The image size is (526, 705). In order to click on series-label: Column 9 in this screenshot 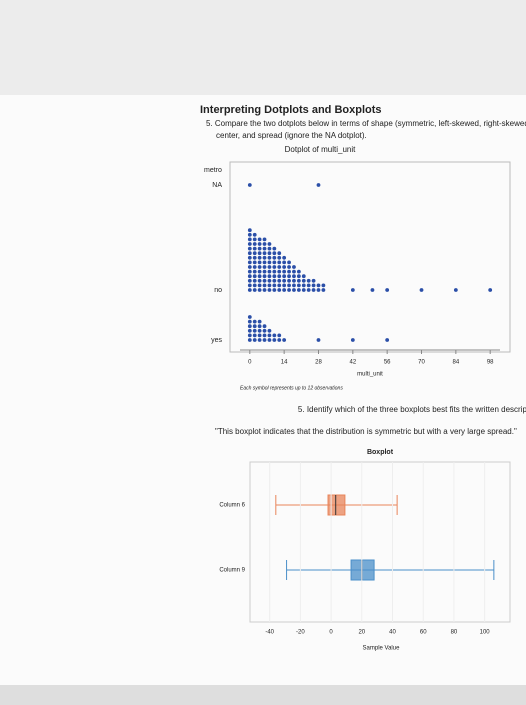, I will do `click(232, 571)`.